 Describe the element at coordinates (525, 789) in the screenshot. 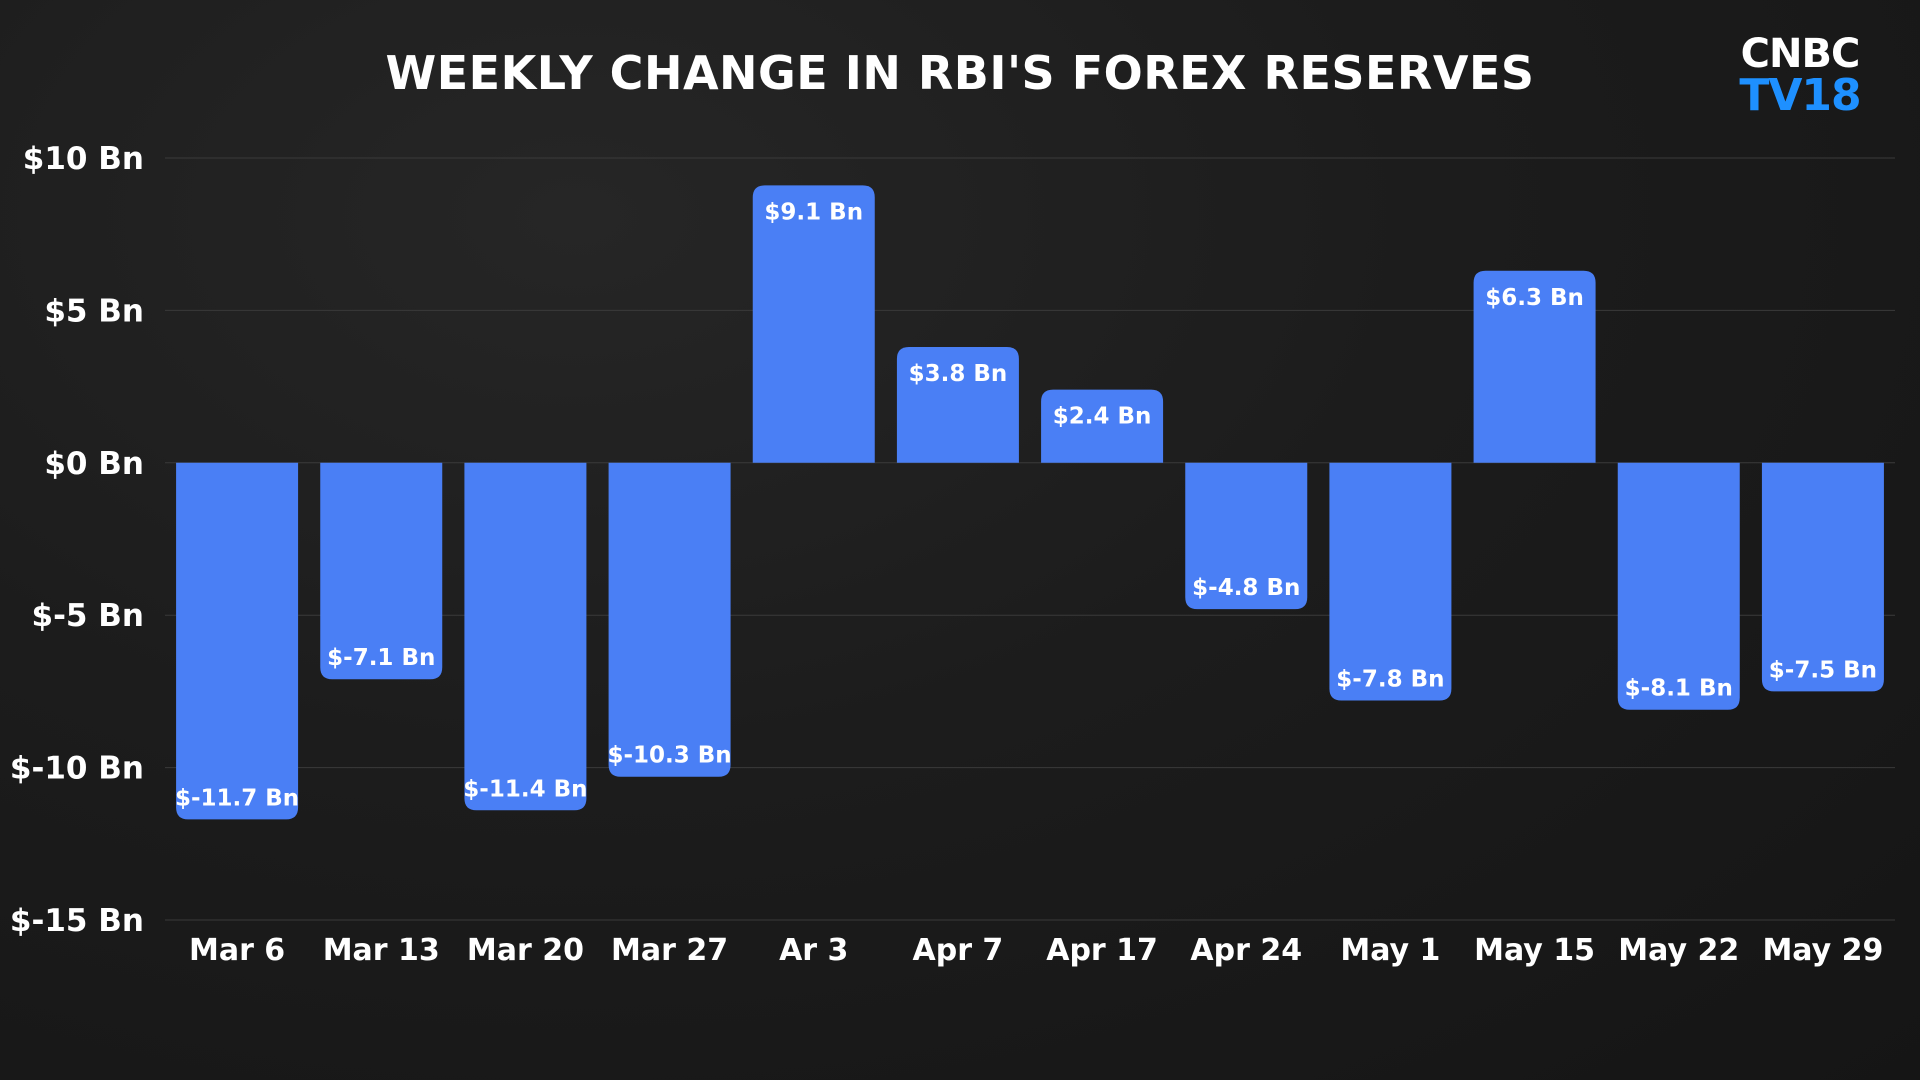

I see `data-label: $-11.4 Bn` at that location.